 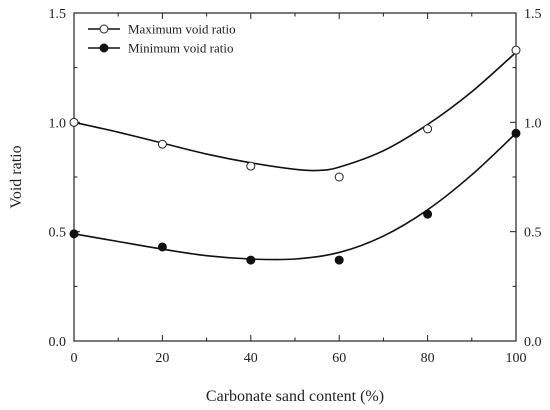 What do you see at coordinates (182, 29) in the screenshot?
I see `legend-label-max: Maximum void ratio` at bounding box center [182, 29].